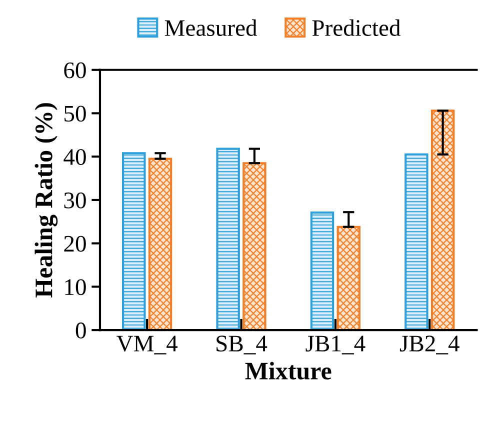 The image size is (483, 421). I want to click on y-tick-label: 30, so click(75, 200).